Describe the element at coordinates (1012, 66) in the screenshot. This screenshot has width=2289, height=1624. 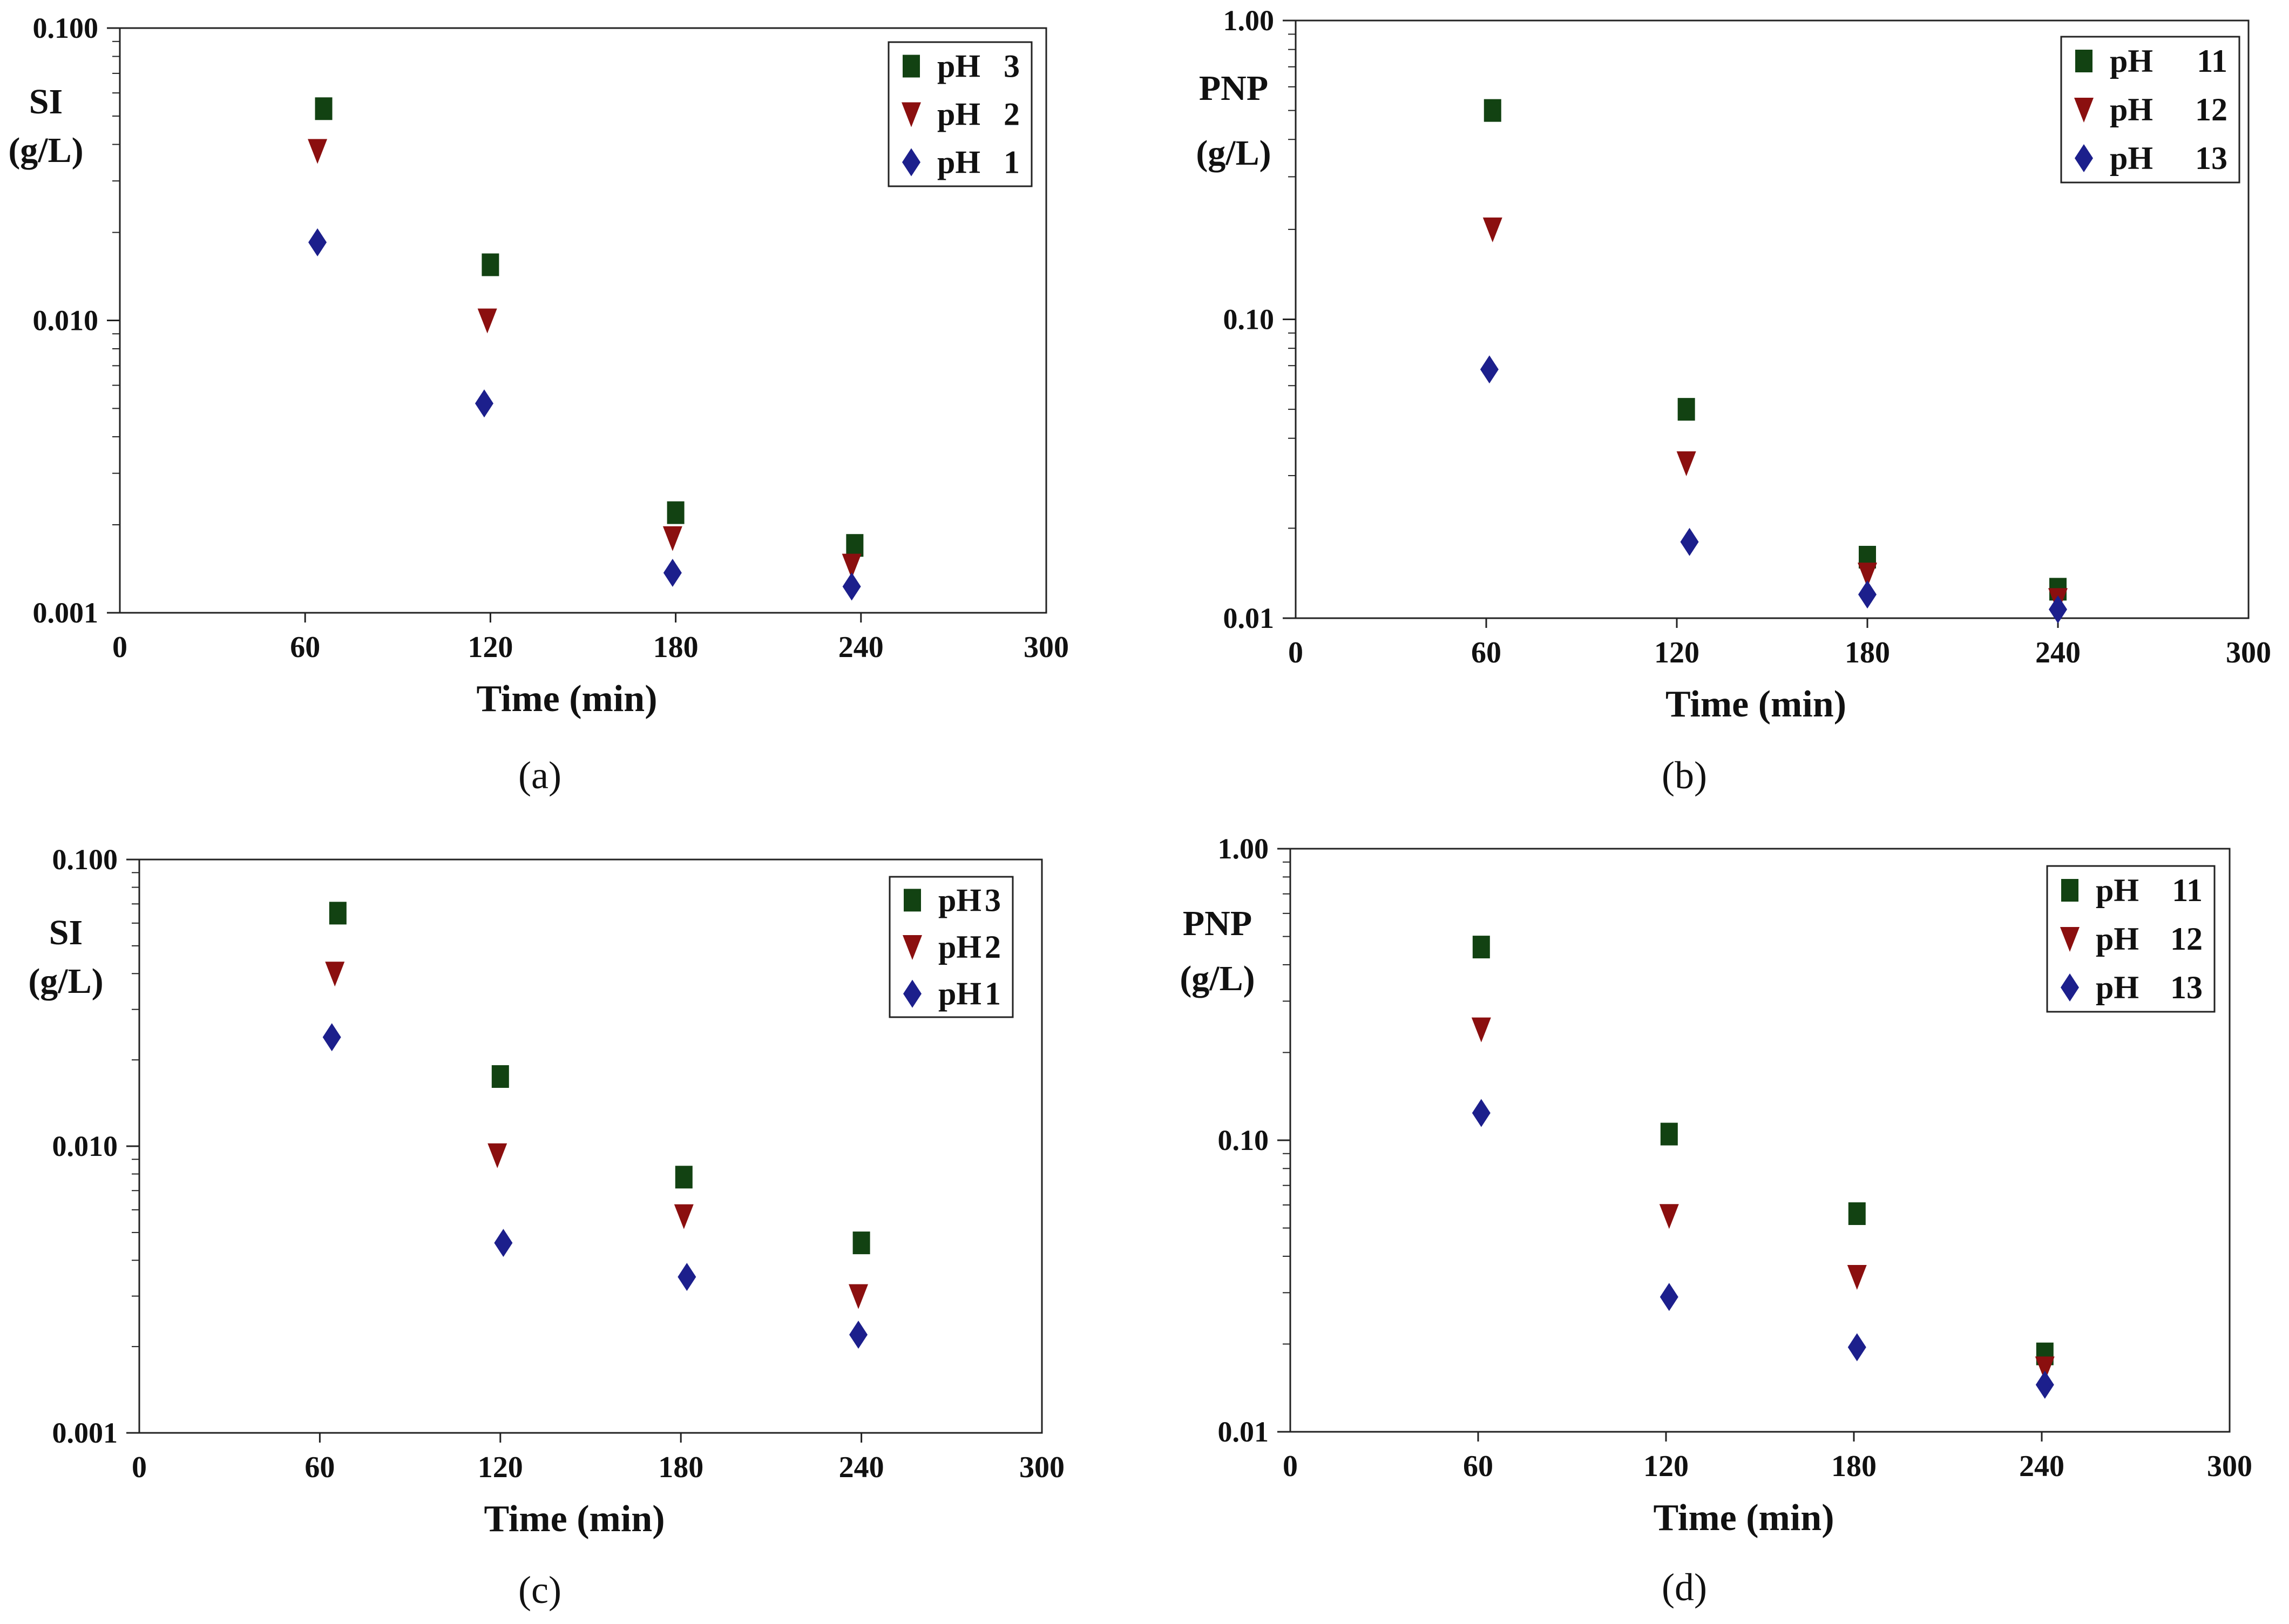
I see `legend-value: 3` at that location.